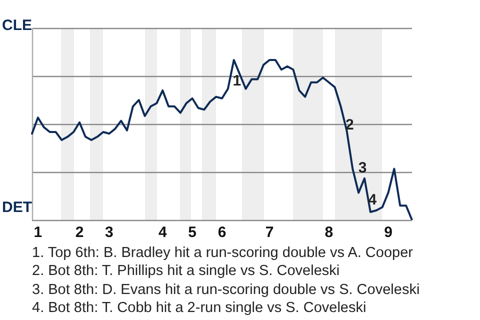 Image resolution: width=480 pixels, height=320 pixels. What do you see at coordinates (350, 125) in the screenshot?
I see `annotation: 2` at bounding box center [350, 125].